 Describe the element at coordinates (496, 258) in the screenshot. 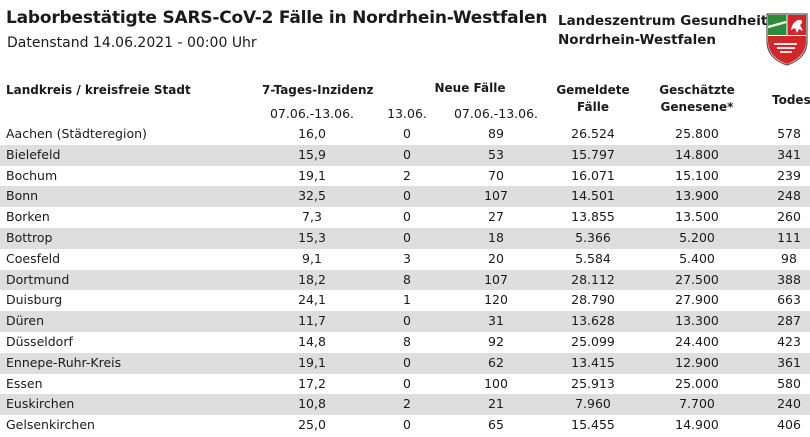

I see `new-cases-week: 20` at that location.